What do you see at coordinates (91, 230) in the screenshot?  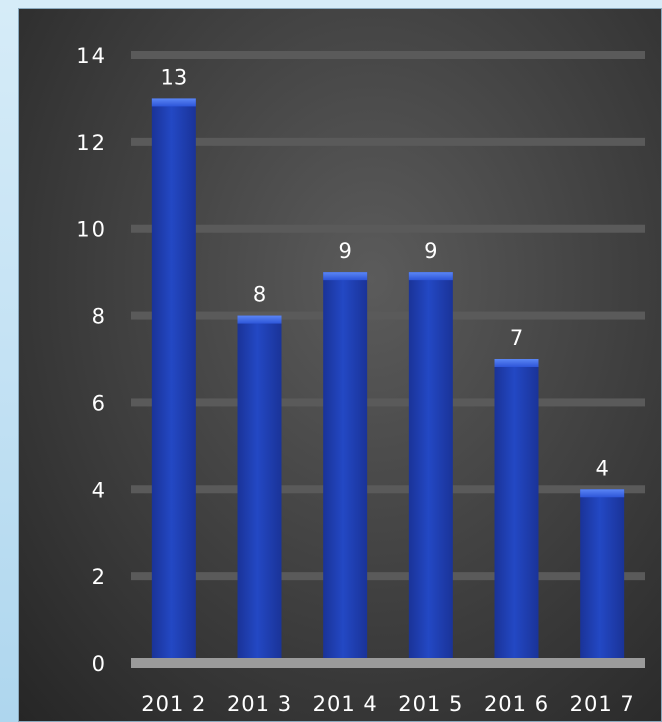 I see `y-tick-label: 10` at bounding box center [91, 230].